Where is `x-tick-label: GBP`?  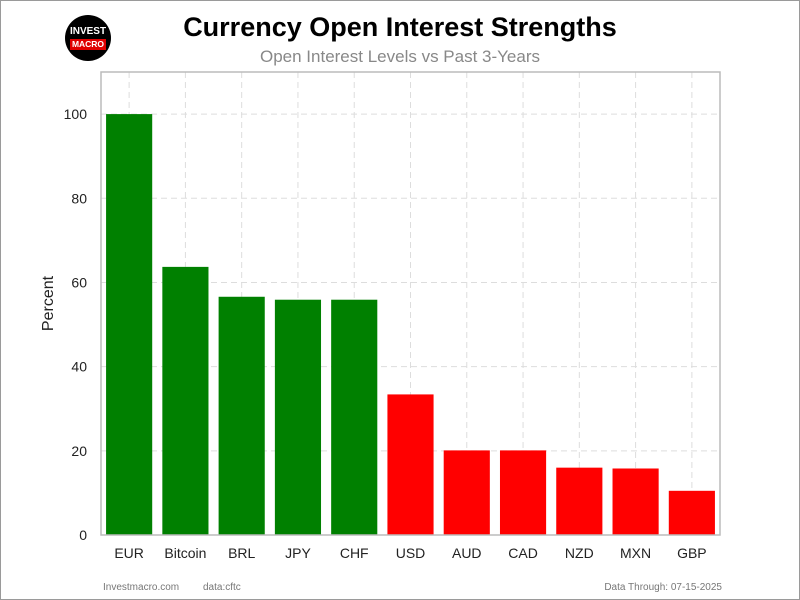
x-tick-label: GBP is located at coordinates (692, 553).